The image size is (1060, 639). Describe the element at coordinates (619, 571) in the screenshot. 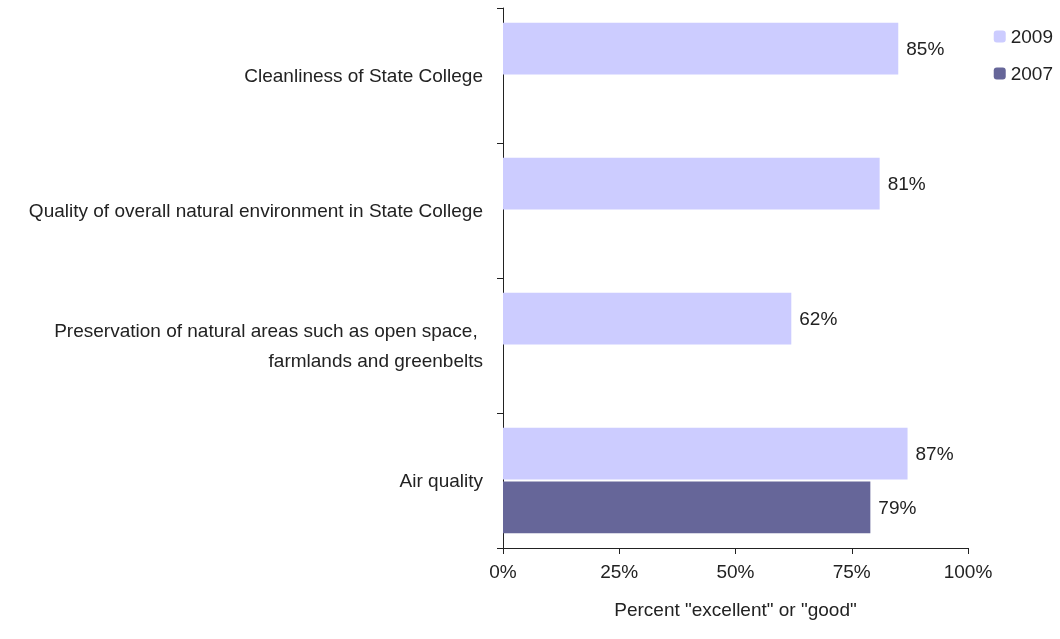

I see `x-tick-label: 25%` at that location.